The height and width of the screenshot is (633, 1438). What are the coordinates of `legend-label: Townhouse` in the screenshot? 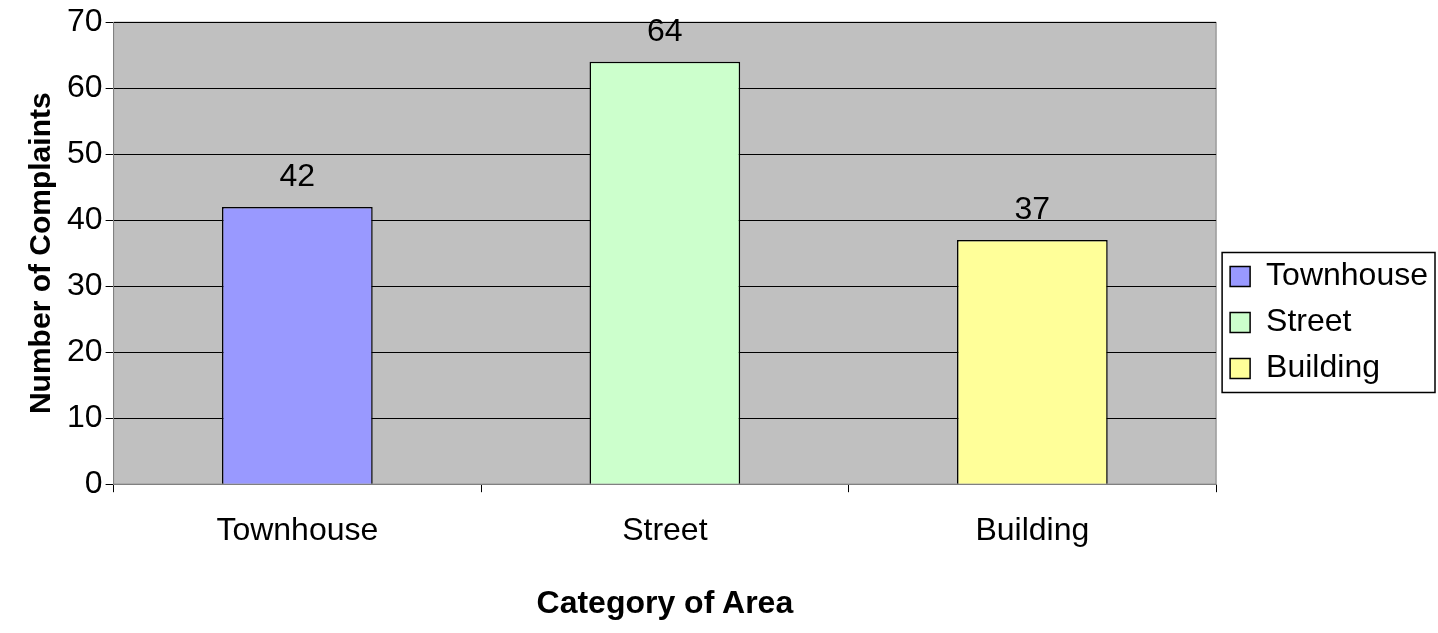 It's located at (1347, 274).